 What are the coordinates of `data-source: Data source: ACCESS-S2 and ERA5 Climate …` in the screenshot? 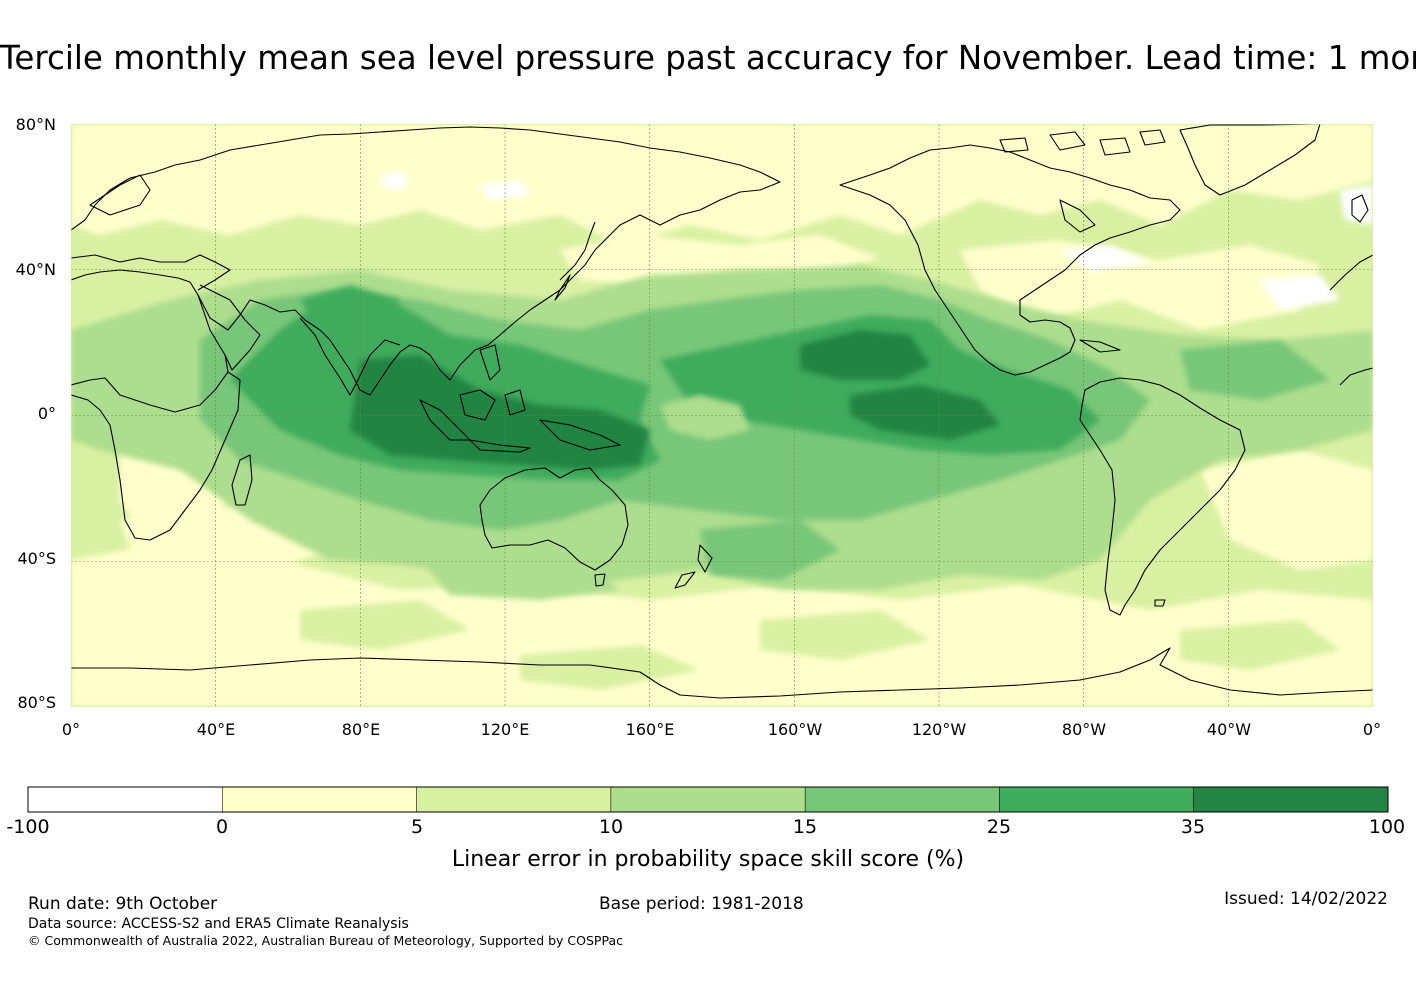 It's located at (218, 924).